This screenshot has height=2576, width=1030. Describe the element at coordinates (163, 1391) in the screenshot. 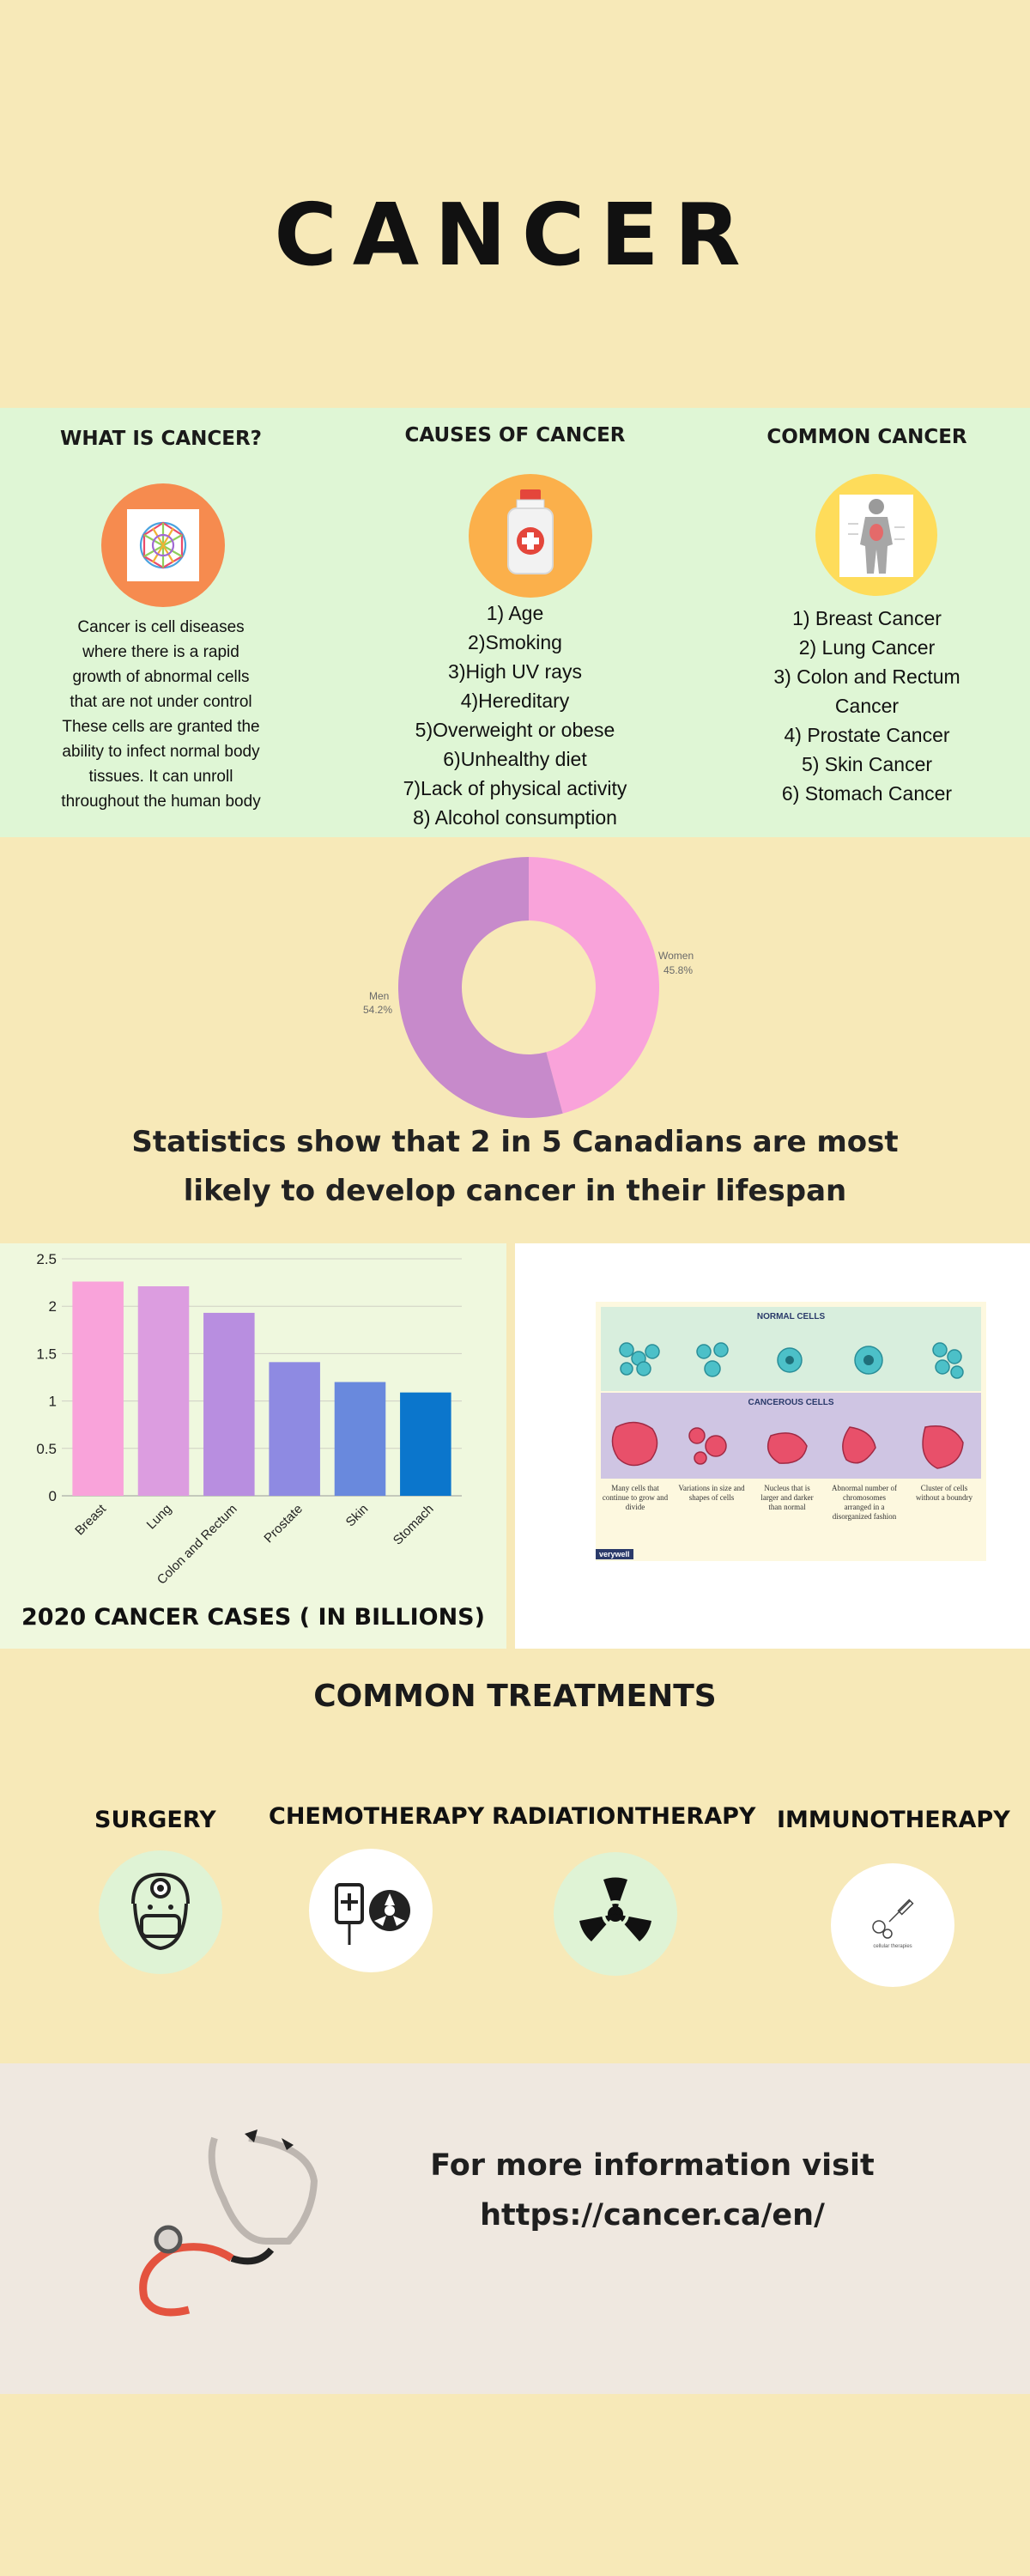

I see `bar-lung` at that location.